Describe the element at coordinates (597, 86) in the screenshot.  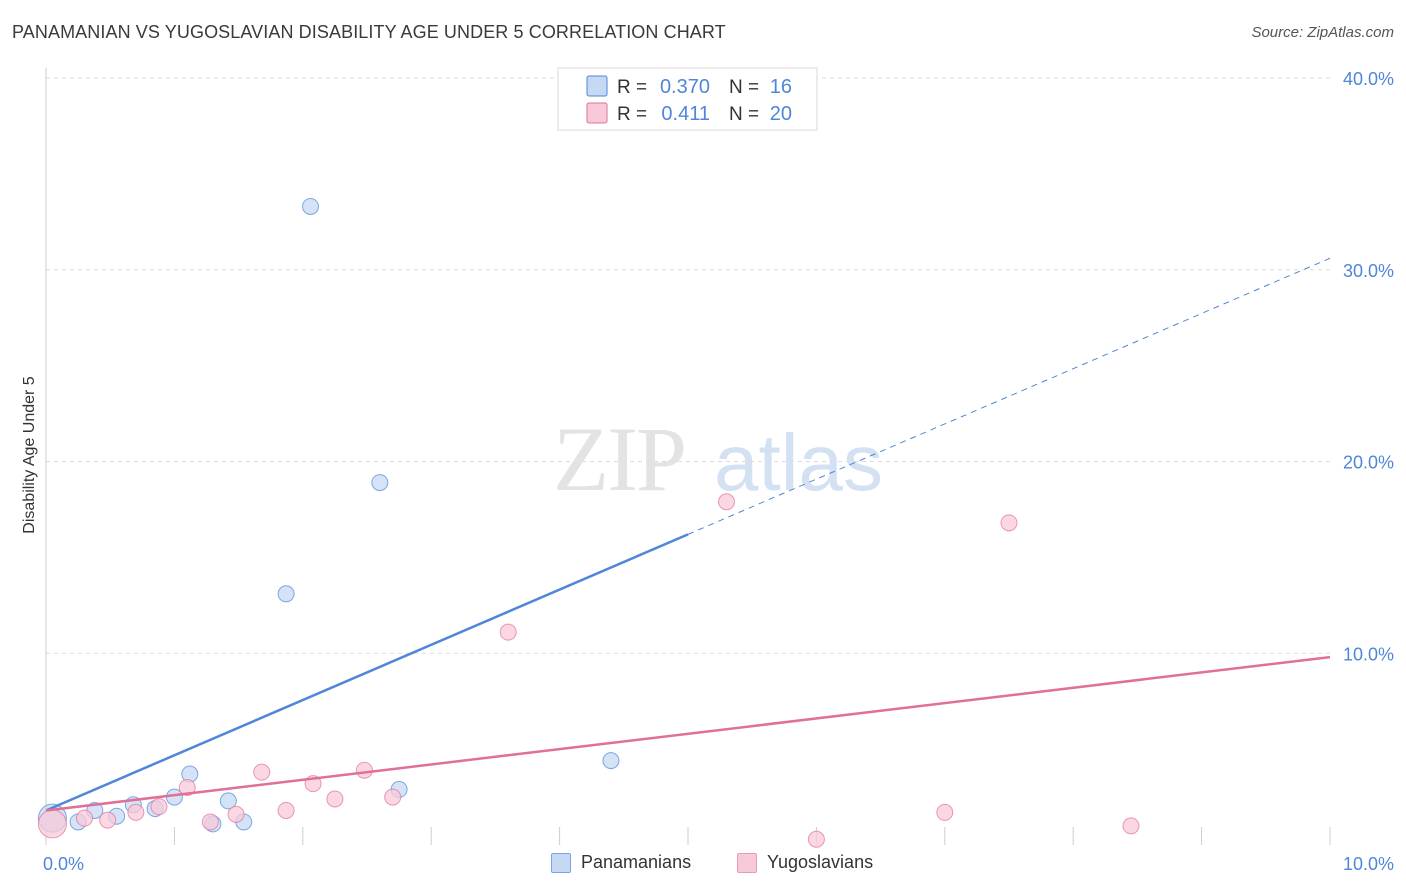
I see `stats-swatch-panamanians` at that location.